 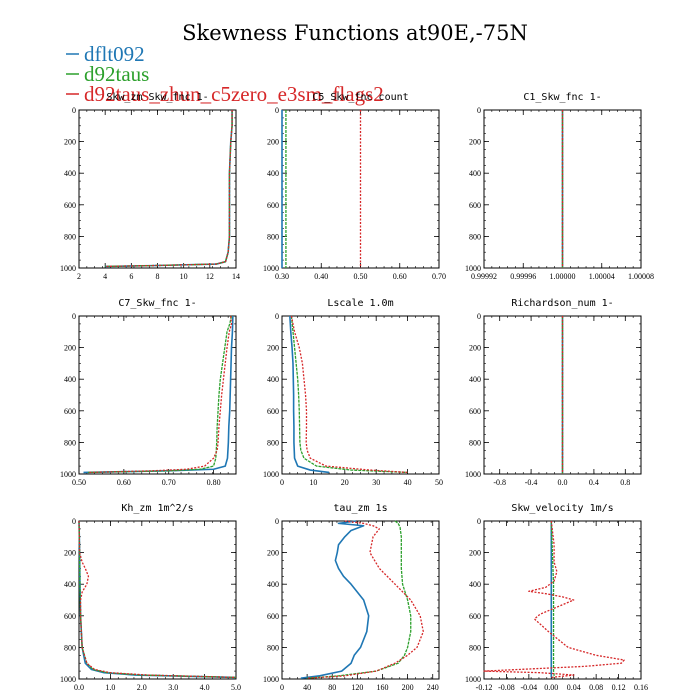 I want to click on panel-5-ytick-label: 200, so click(x=475, y=348).